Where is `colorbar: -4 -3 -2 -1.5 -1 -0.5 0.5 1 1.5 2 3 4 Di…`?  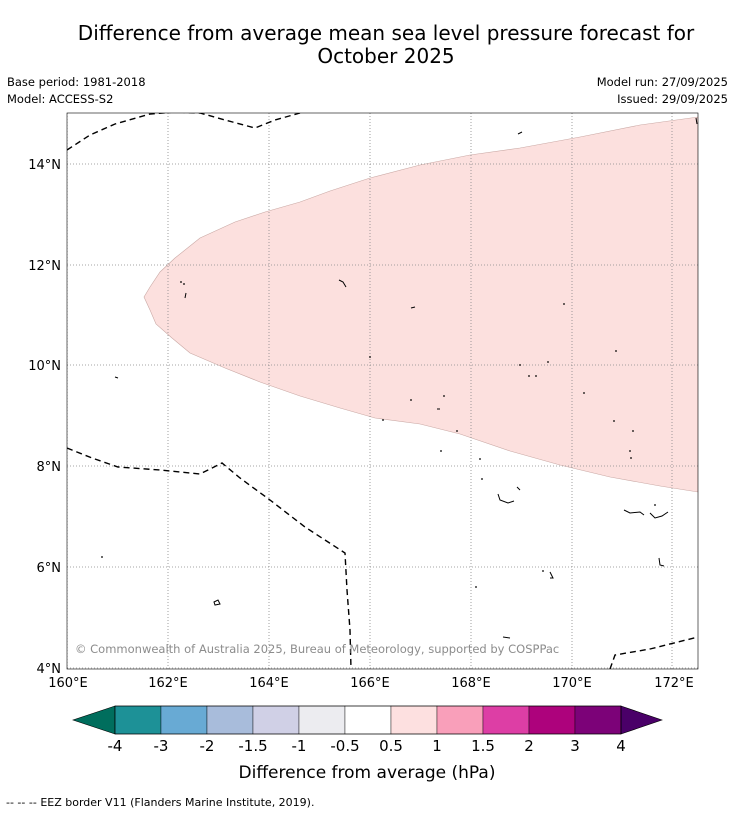 colorbar: -4 -3 -2 -1.5 -1 -0.5 0.5 1 1.5 2 3 4 Di… is located at coordinates (367, 744).